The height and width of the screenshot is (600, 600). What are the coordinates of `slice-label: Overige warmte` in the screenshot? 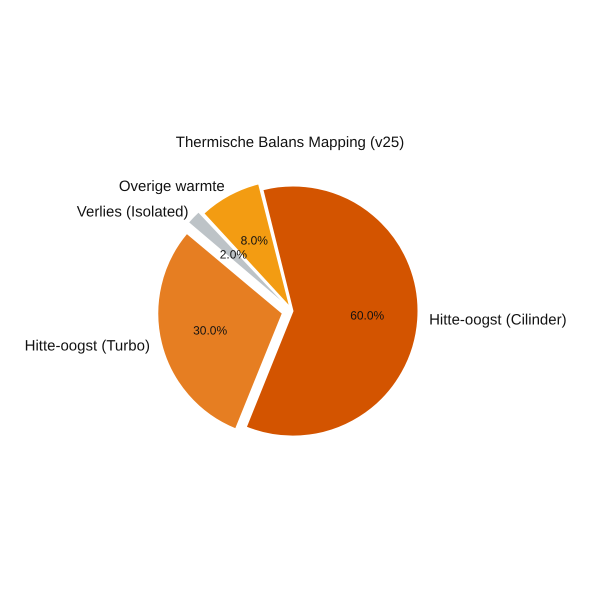 It's located at (171, 186).